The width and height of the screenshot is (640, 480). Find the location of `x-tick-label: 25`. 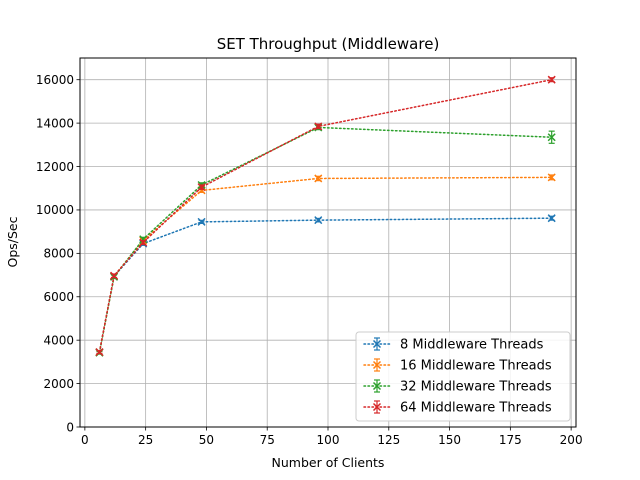

x-tick-label: 25 is located at coordinates (145, 440).